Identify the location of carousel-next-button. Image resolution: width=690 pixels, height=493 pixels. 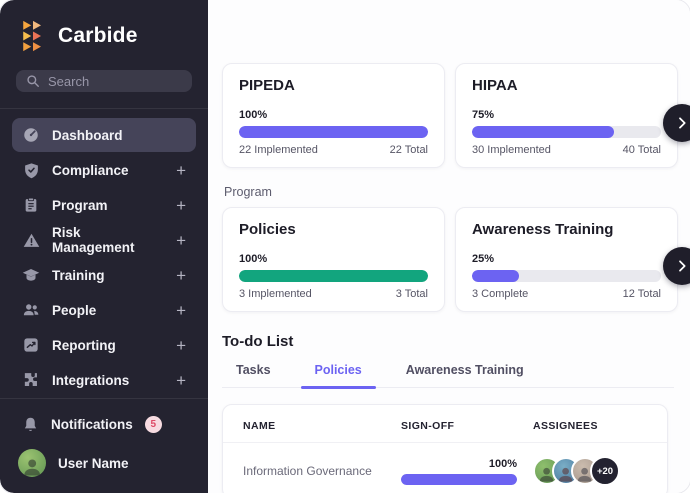
(676, 123).